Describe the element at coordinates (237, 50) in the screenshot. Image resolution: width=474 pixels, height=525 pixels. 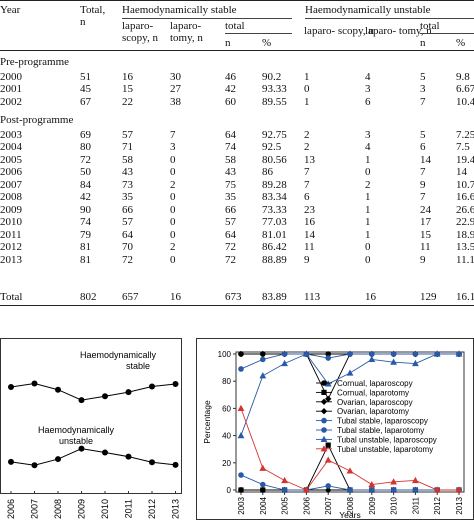
I see `header-bottom-rule` at that location.